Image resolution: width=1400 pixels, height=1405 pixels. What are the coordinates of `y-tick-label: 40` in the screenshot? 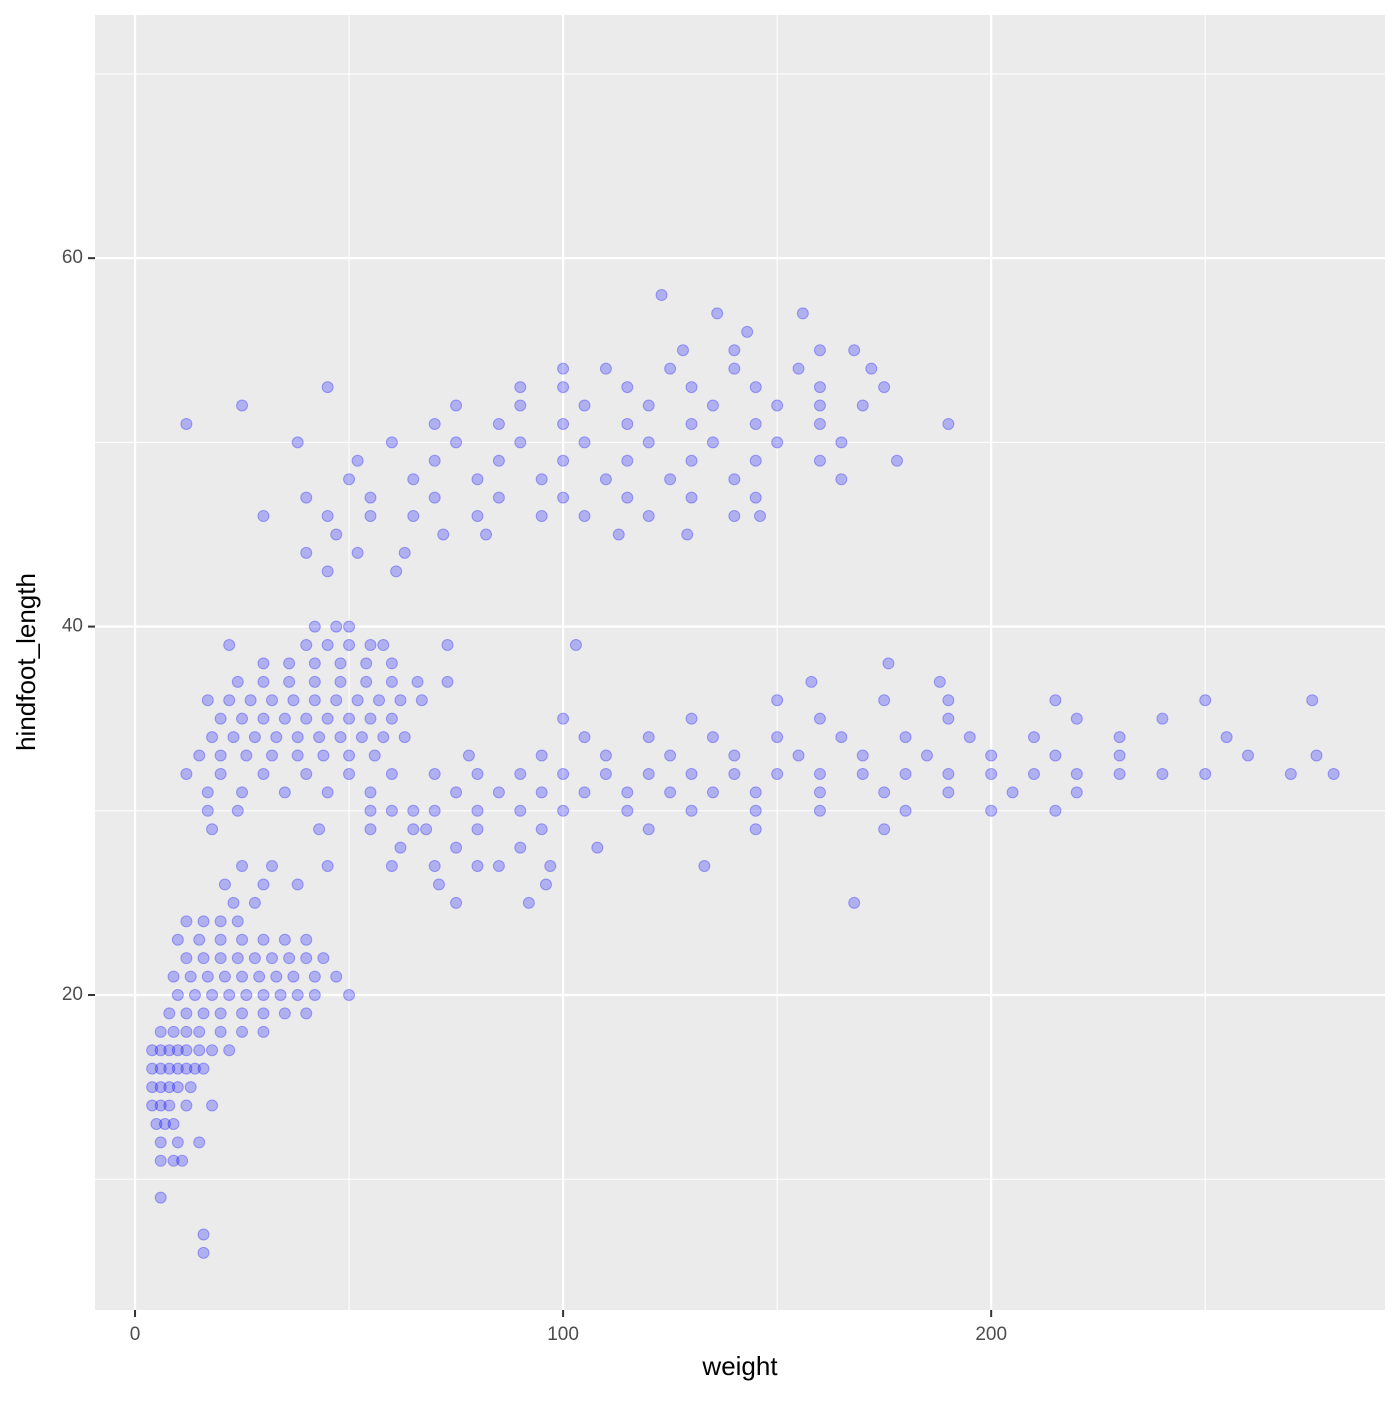 It's located at (72, 626).